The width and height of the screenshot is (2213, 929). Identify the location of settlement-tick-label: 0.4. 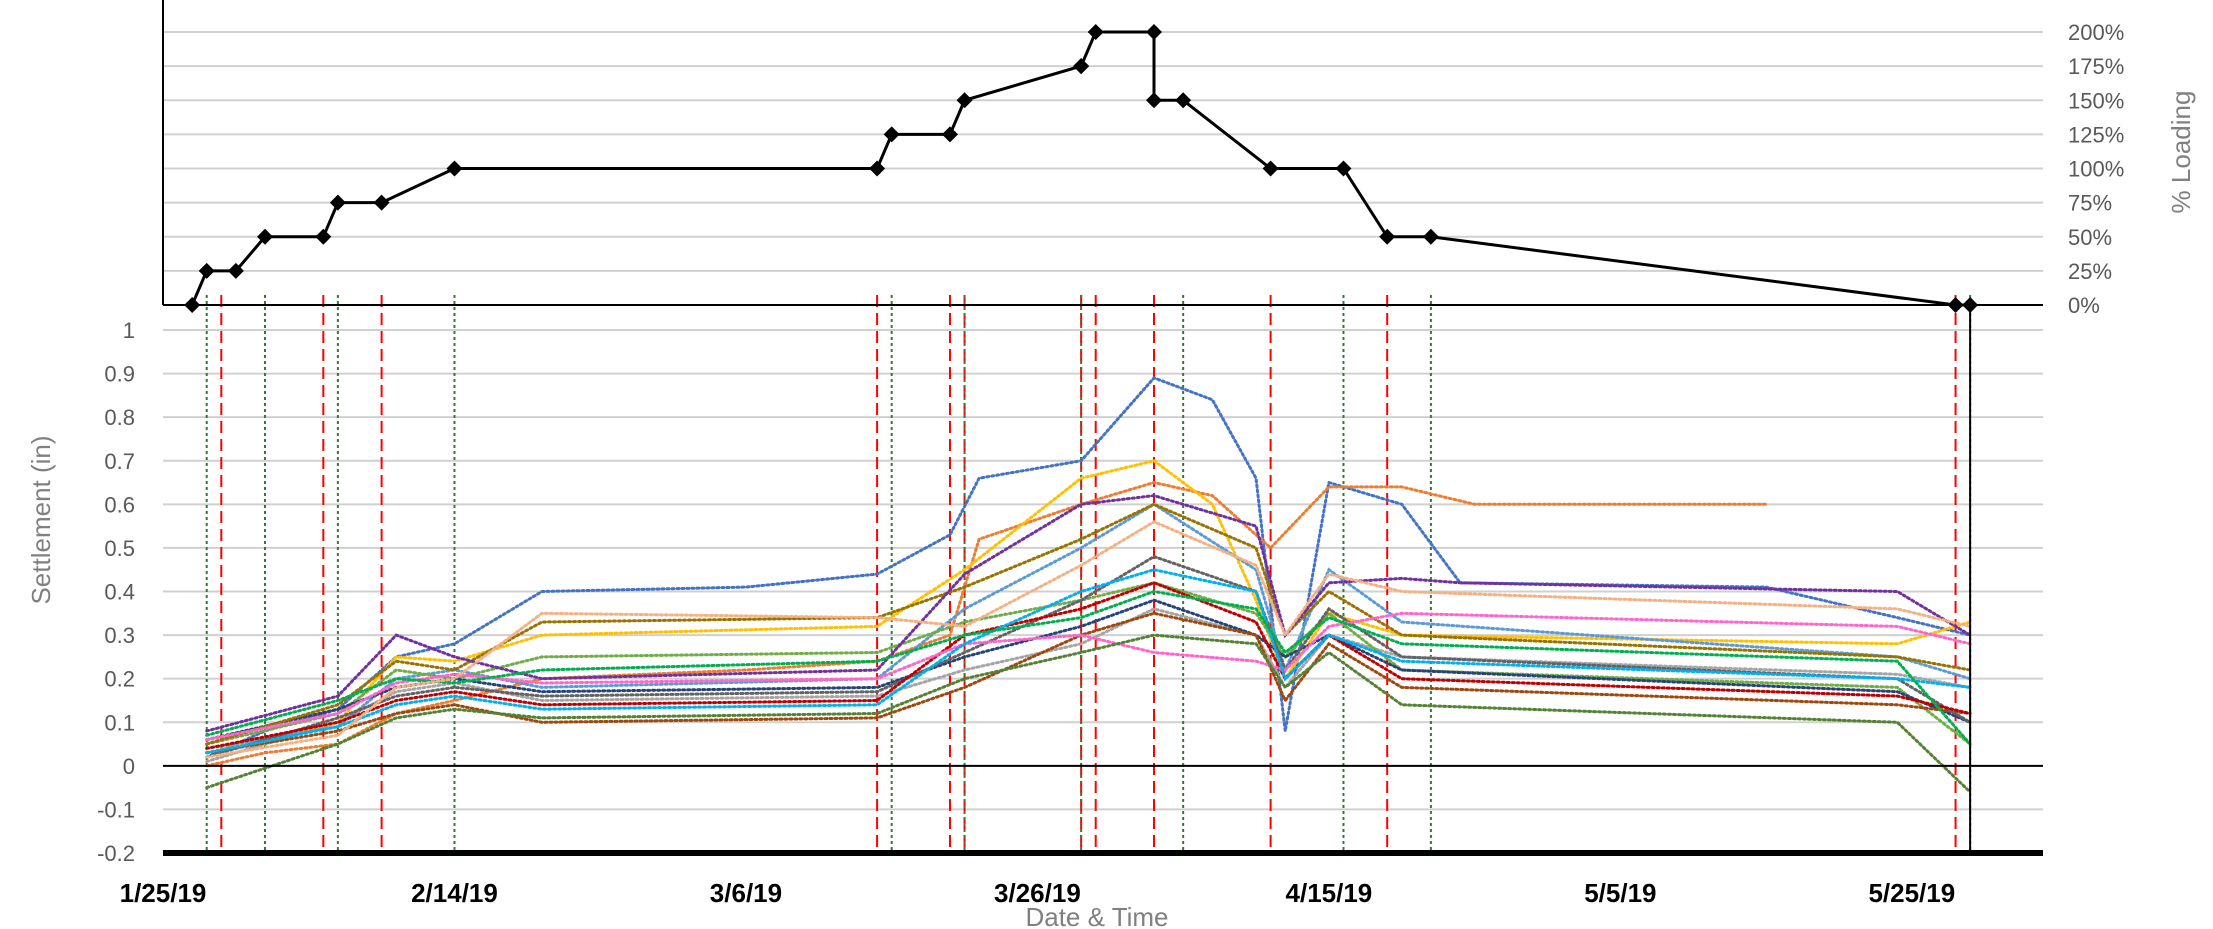
(119, 592).